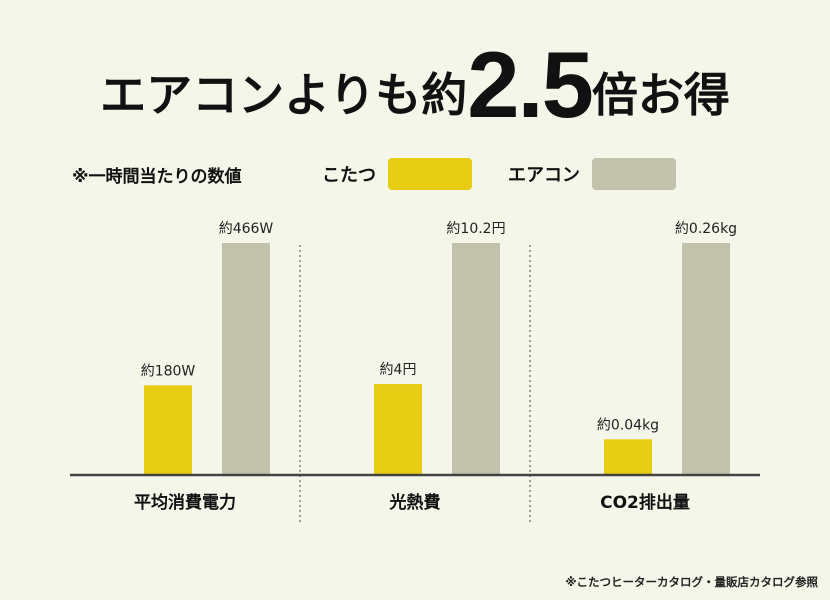 This screenshot has height=600, width=830. What do you see at coordinates (415, 502) in the screenshot?
I see `category-label-2: 光熱費` at bounding box center [415, 502].